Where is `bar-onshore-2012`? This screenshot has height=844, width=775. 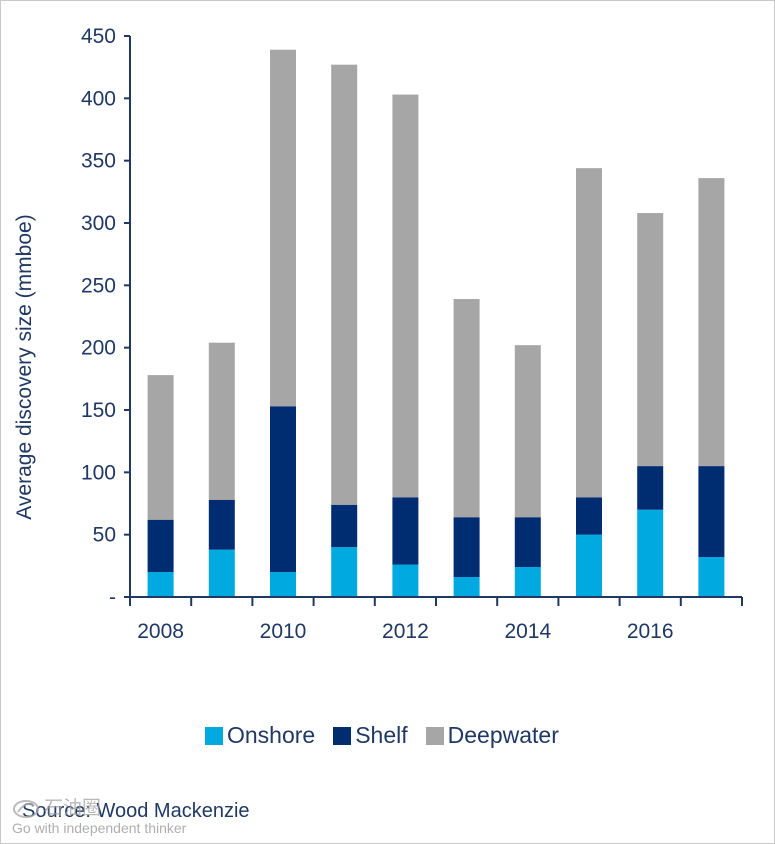 bar-onshore-2012 is located at coordinates (405, 580).